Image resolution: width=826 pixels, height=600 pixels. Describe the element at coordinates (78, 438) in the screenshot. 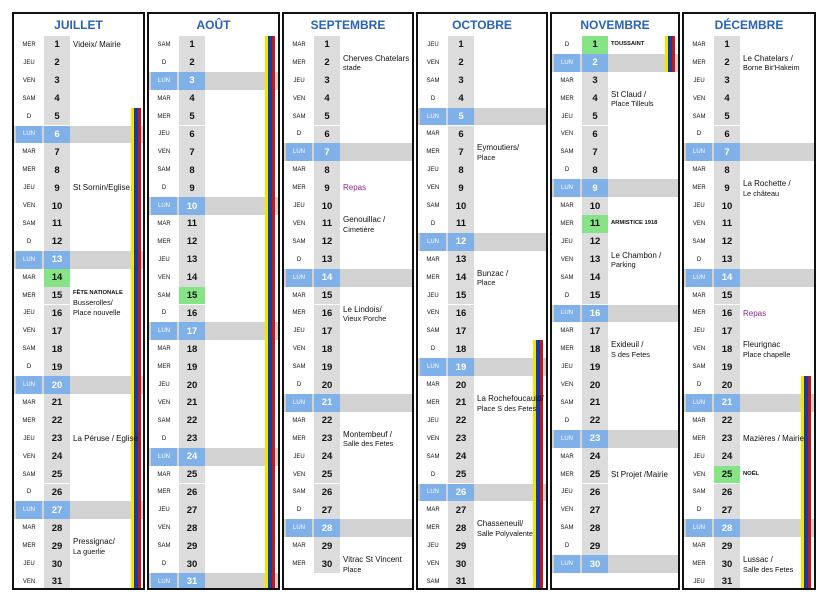

I see `day-row: JEU 23` at that location.